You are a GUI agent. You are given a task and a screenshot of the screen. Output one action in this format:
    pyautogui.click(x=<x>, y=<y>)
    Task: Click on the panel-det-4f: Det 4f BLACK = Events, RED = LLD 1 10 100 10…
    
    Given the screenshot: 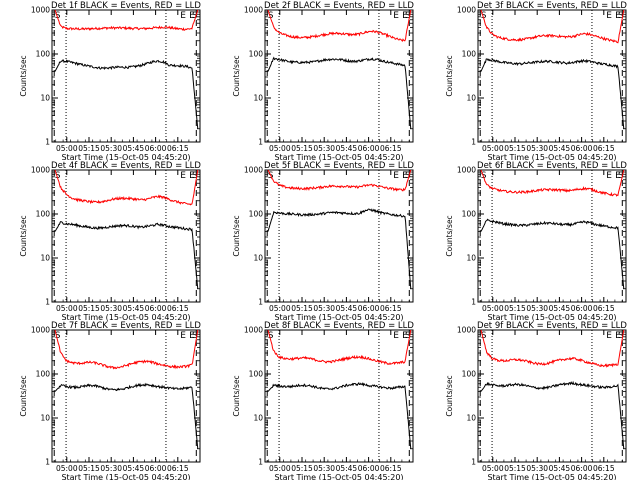 What is the action you would take?
    pyautogui.click(x=110, y=241)
    